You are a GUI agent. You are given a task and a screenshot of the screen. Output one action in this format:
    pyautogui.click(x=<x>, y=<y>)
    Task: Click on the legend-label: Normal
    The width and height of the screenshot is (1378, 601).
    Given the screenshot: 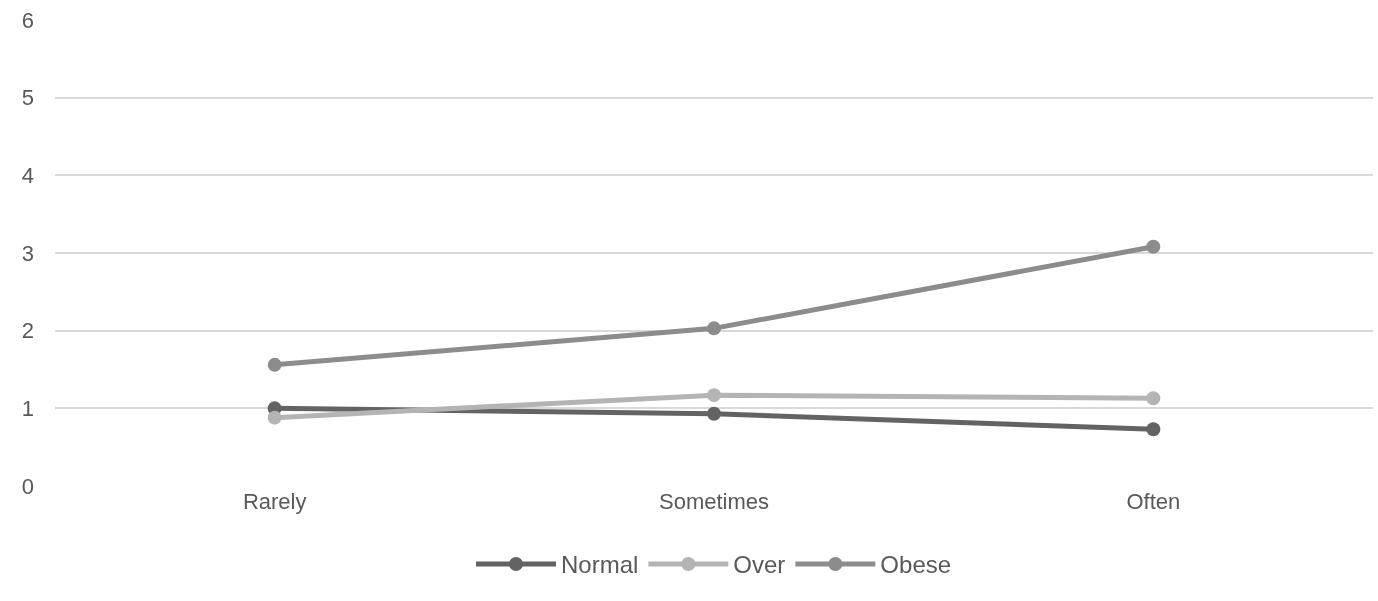 What is the action you would take?
    pyautogui.click(x=600, y=565)
    